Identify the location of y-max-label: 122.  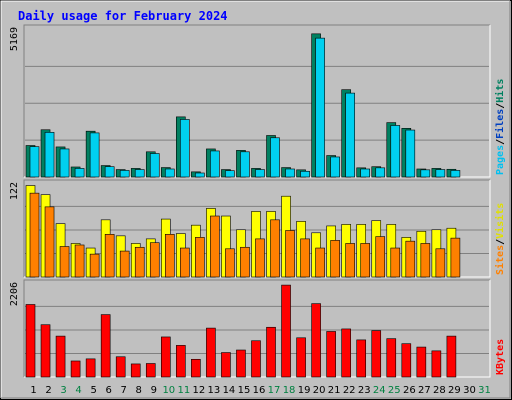
(14, 191).